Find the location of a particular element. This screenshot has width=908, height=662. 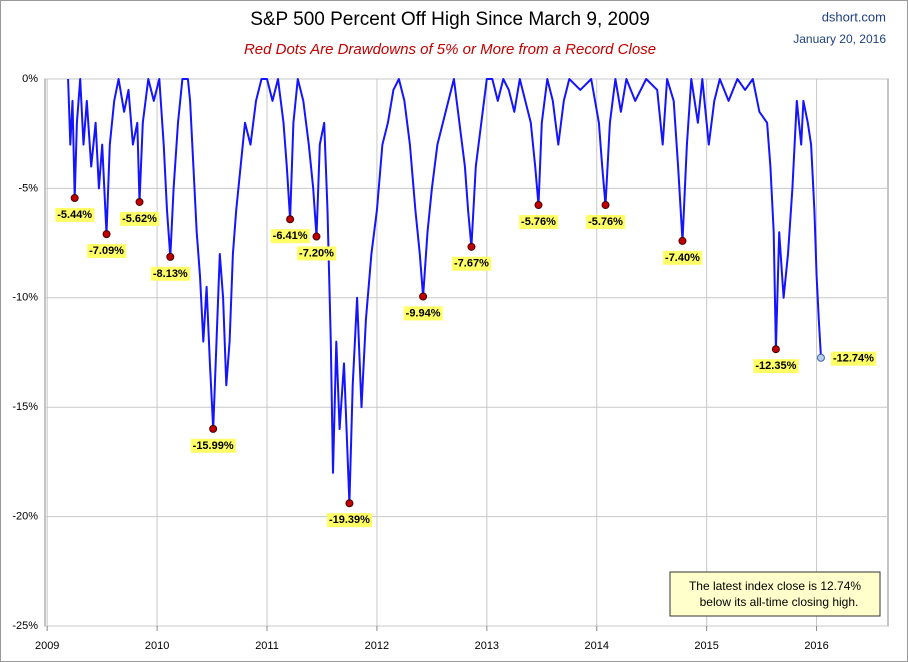

data-label: -19.39% is located at coordinates (349, 520).